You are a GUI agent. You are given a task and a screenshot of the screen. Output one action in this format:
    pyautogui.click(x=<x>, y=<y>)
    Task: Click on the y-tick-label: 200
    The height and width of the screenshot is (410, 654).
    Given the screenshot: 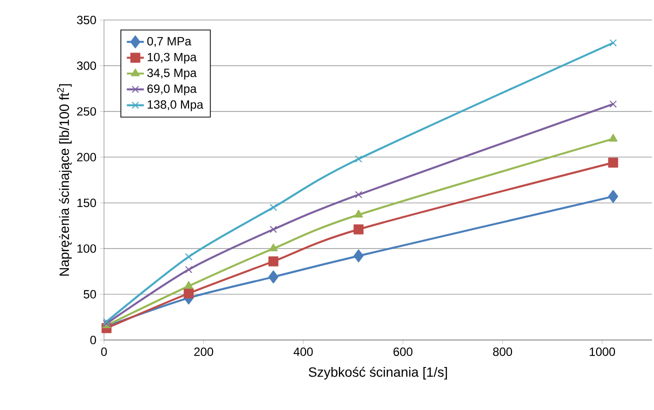 What is the action you would take?
    pyautogui.click(x=86, y=157)
    